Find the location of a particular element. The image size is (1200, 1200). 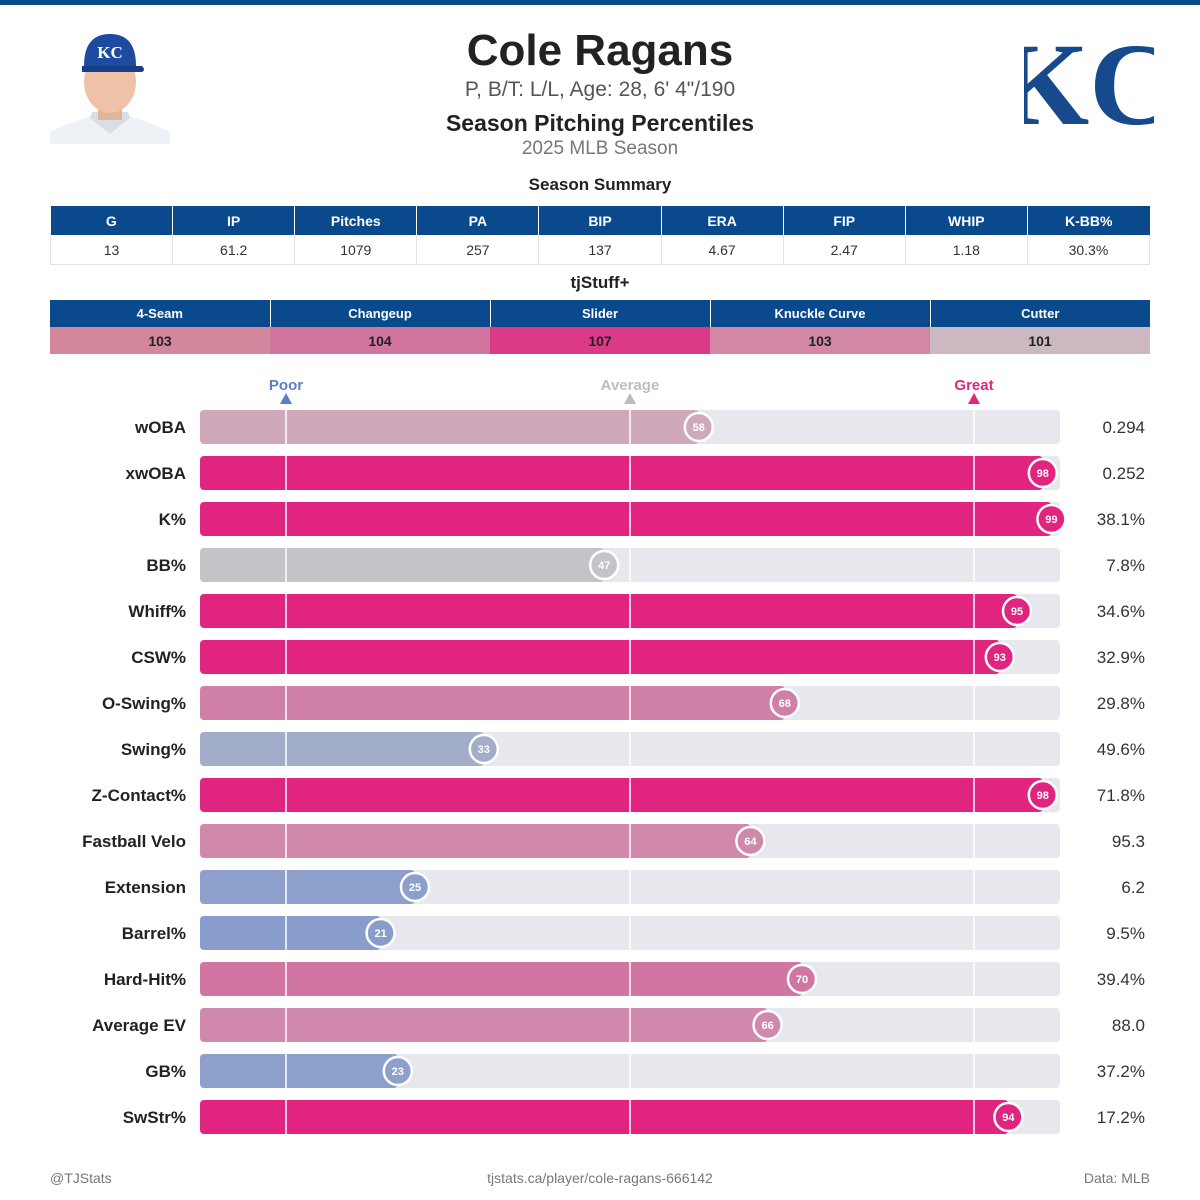

percentile-label: 23 is located at coordinates (398, 1072).